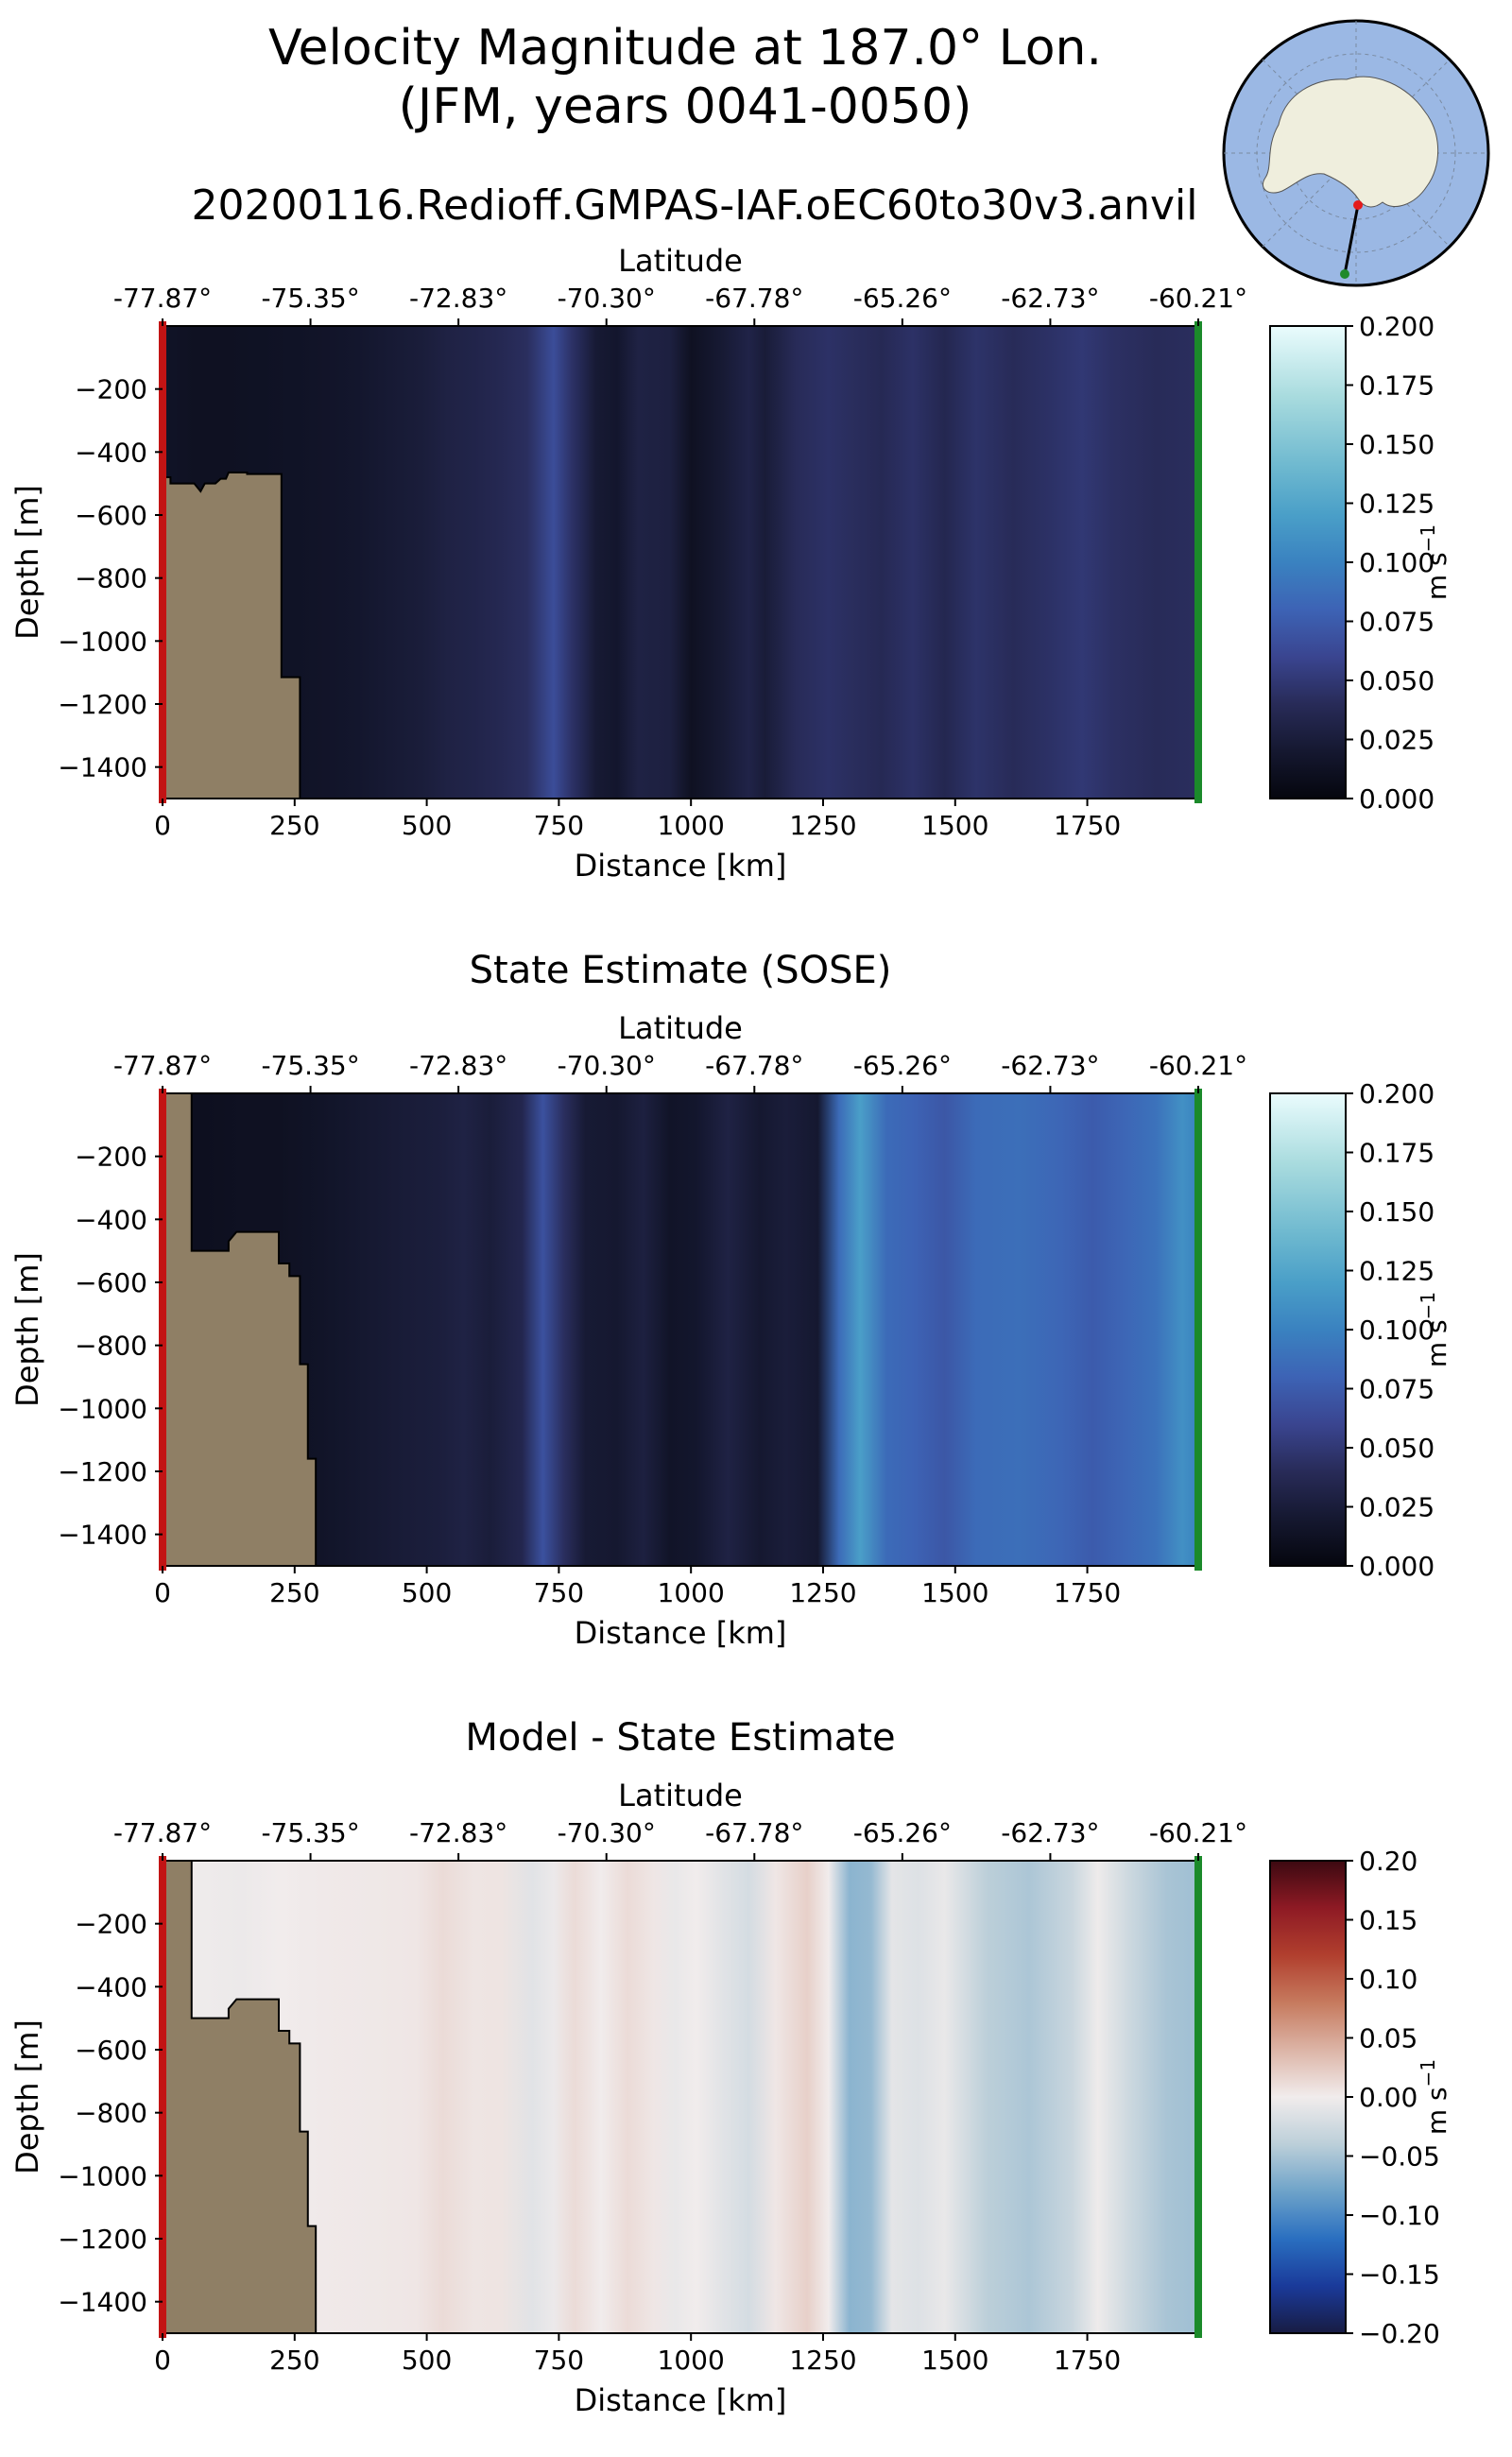 The width and height of the screenshot is (1512, 2457). Describe the element at coordinates (102, 2175) in the screenshot. I see `y-tick-label: −1000` at that location.